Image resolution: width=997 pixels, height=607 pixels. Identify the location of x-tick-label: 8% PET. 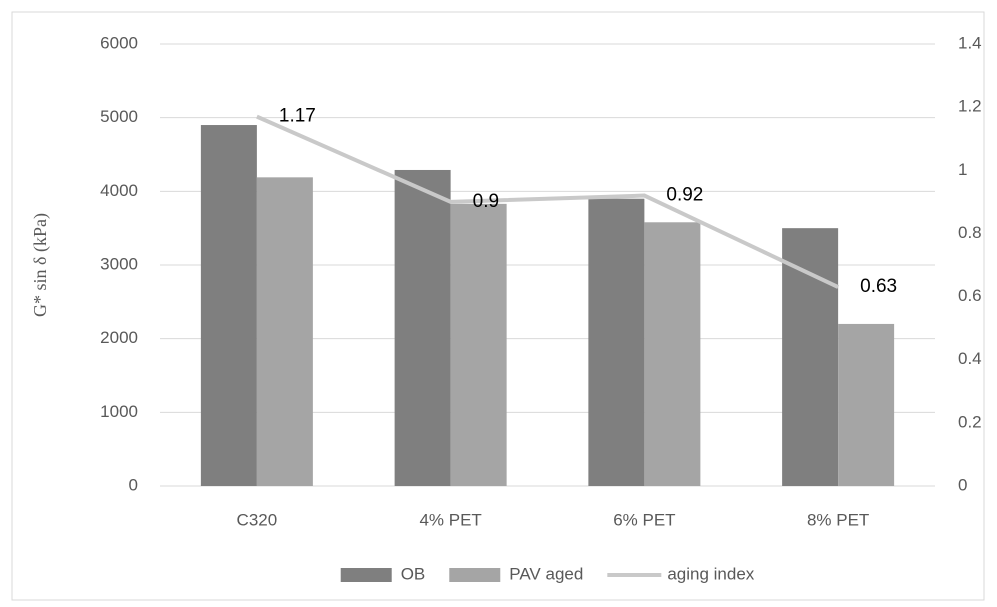
(838, 519).